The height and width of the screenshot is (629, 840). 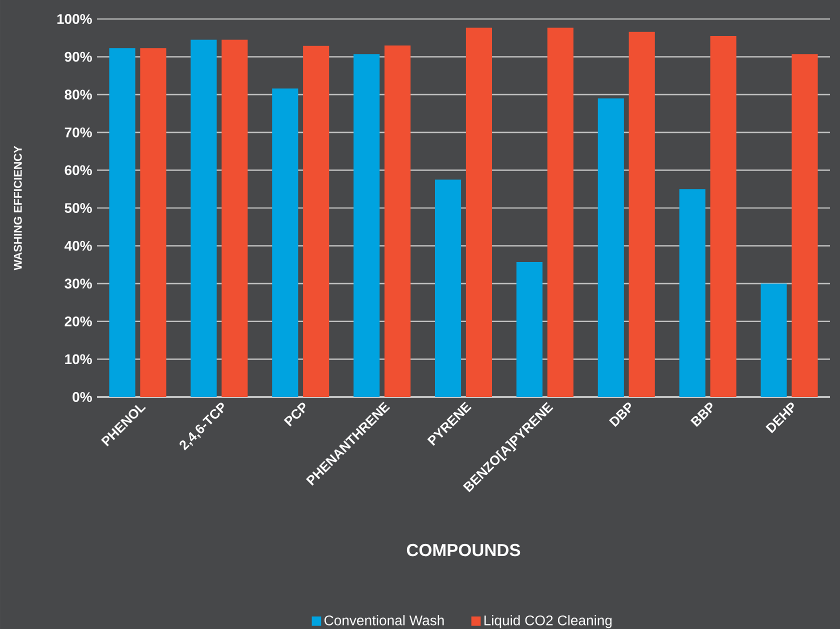 What do you see at coordinates (74, 19) in the screenshot?
I see `y-tick-label: 100%` at bounding box center [74, 19].